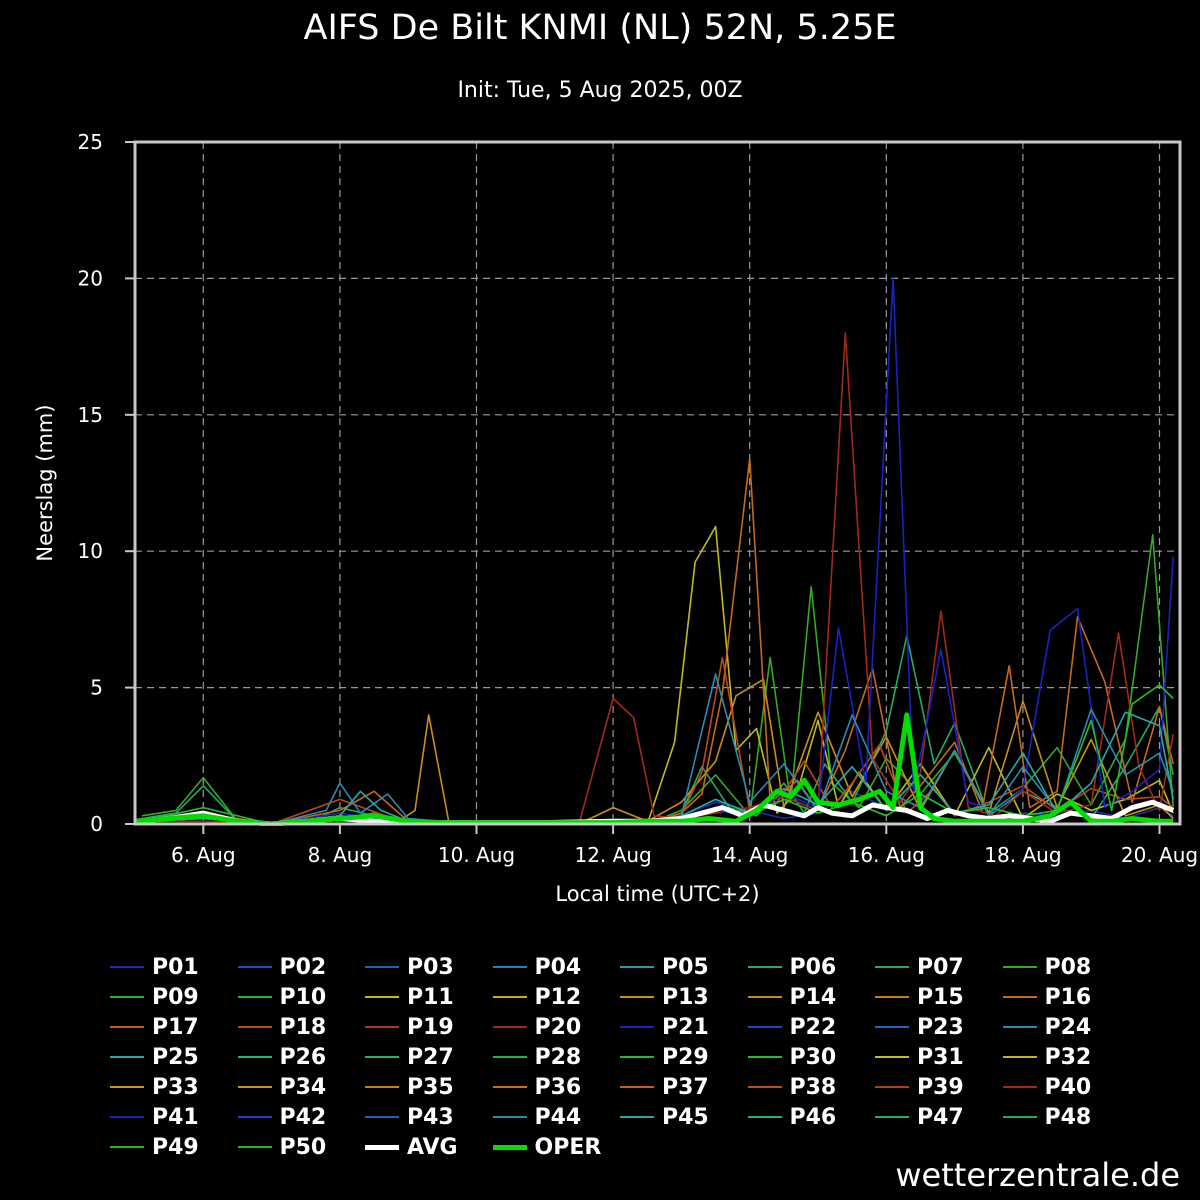 This screenshot has width=1200, height=1200. I want to click on legend-item-p45: P45, so click(664, 1117).